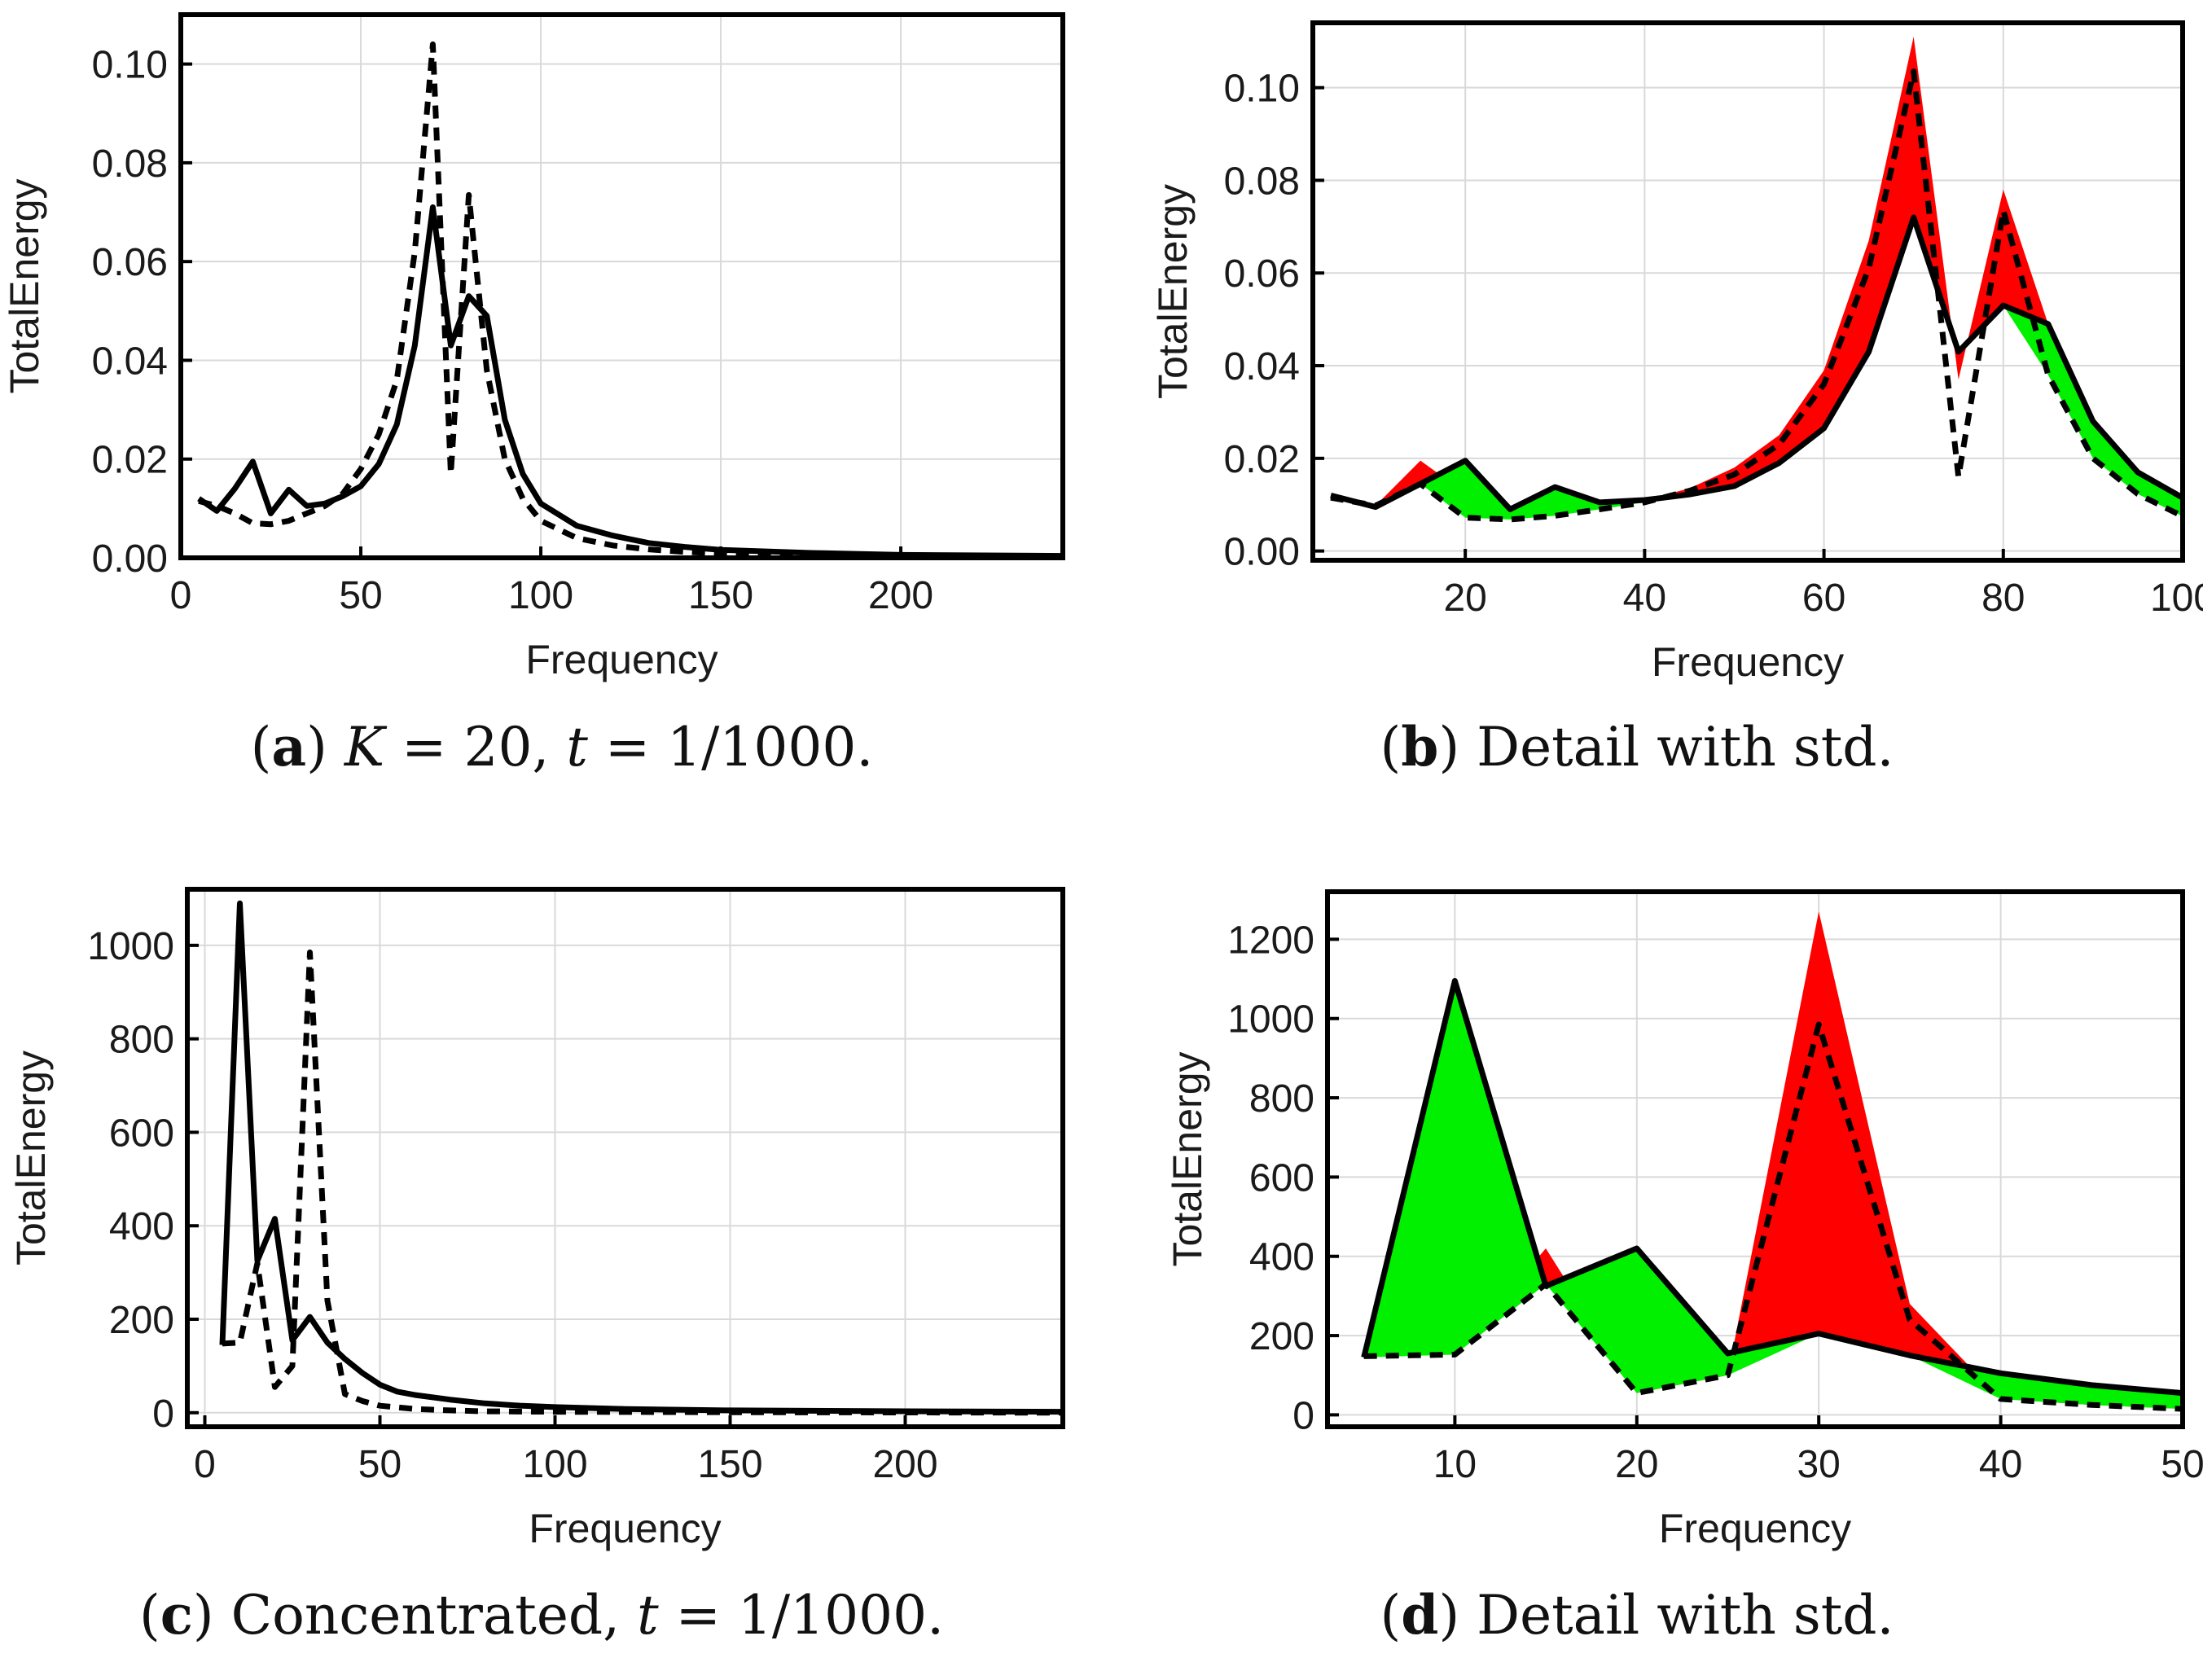 The width and height of the screenshot is (2203, 1680). Describe the element at coordinates (1818, 1464) in the screenshot. I see `x-tick-label: 30` at that location.